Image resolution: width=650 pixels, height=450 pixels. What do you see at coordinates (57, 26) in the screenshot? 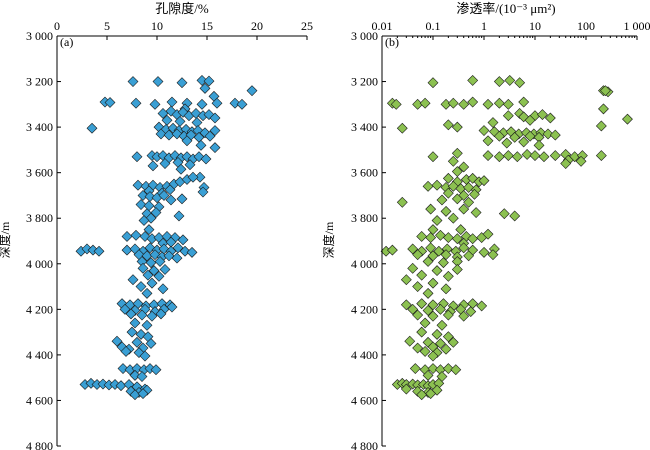
I see `x-tick-label-porosity: 0` at bounding box center [57, 26].